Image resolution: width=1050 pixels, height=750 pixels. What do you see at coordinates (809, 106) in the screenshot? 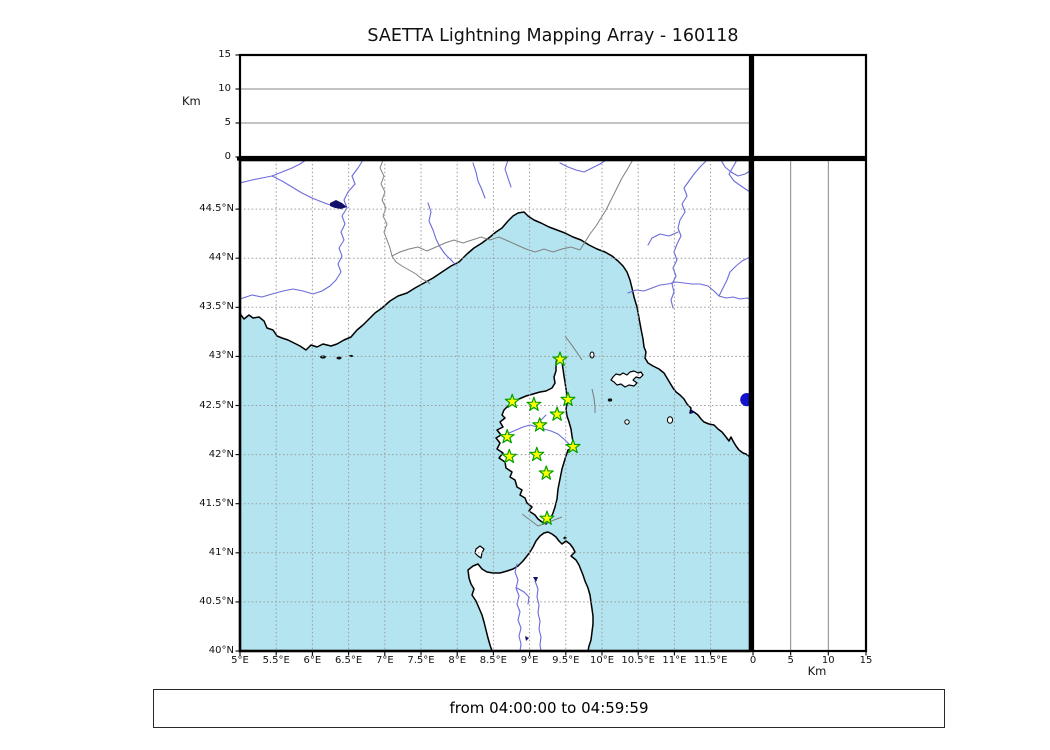
I see `corner-panel` at bounding box center [809, 106].